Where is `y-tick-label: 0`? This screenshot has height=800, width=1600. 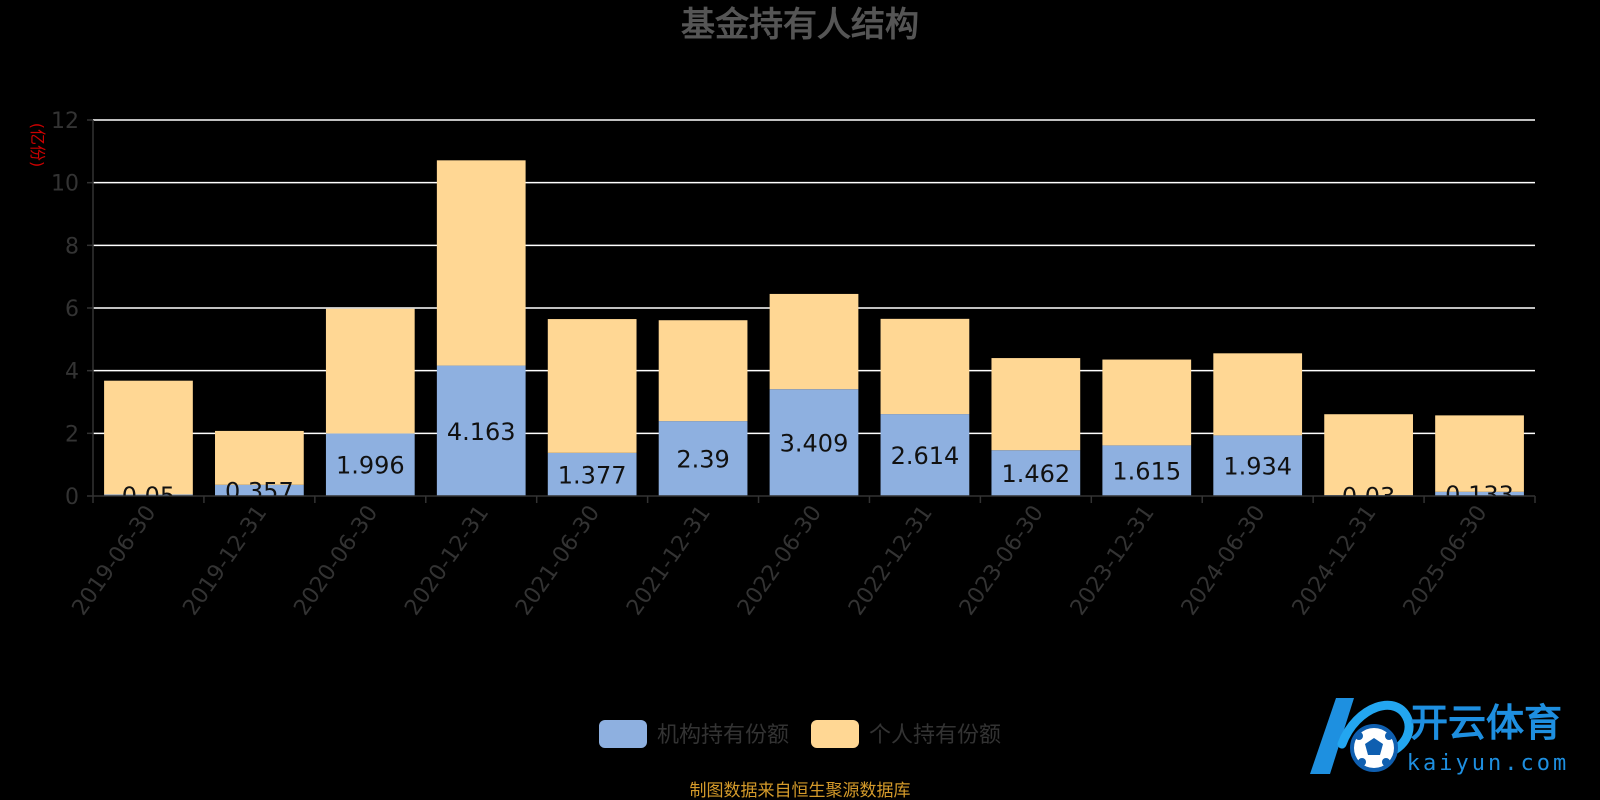
y-tick-label: 0 is located at coordinates (72, 497).